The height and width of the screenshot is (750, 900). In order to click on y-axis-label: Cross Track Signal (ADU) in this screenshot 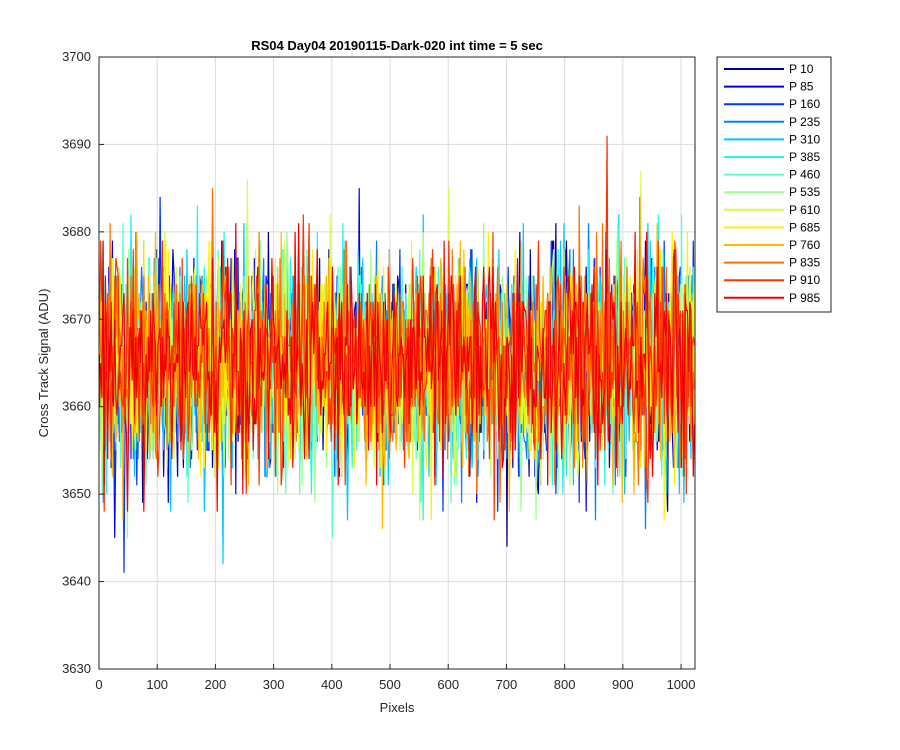, I will do `click(43, 363)`.